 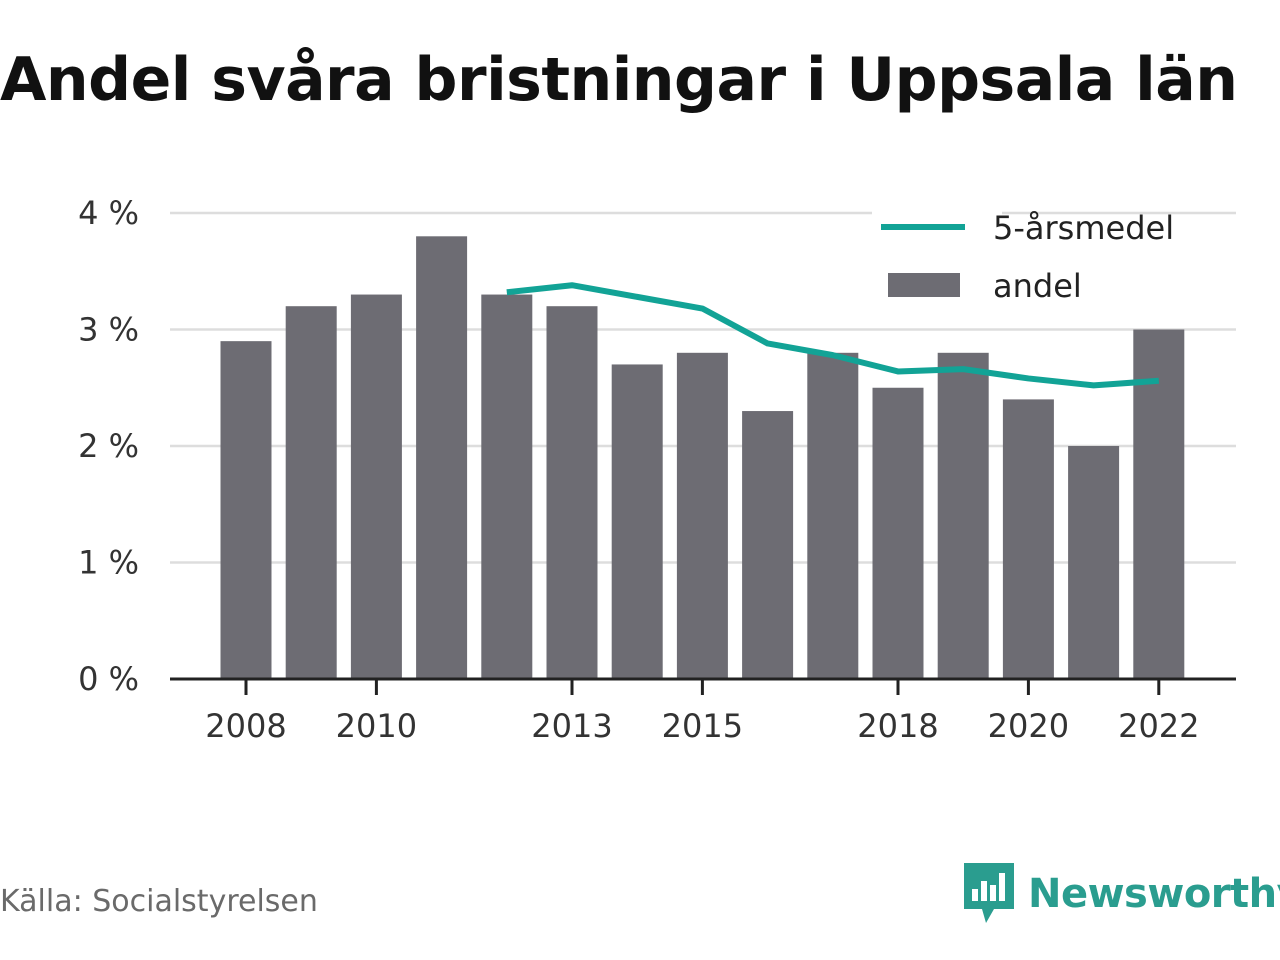 What do you see at coordinates (619, 80) in the screenshot?
I see `chart-title: Andel svåra bristningar i Uppsala län` at bounding box center [619, 80].